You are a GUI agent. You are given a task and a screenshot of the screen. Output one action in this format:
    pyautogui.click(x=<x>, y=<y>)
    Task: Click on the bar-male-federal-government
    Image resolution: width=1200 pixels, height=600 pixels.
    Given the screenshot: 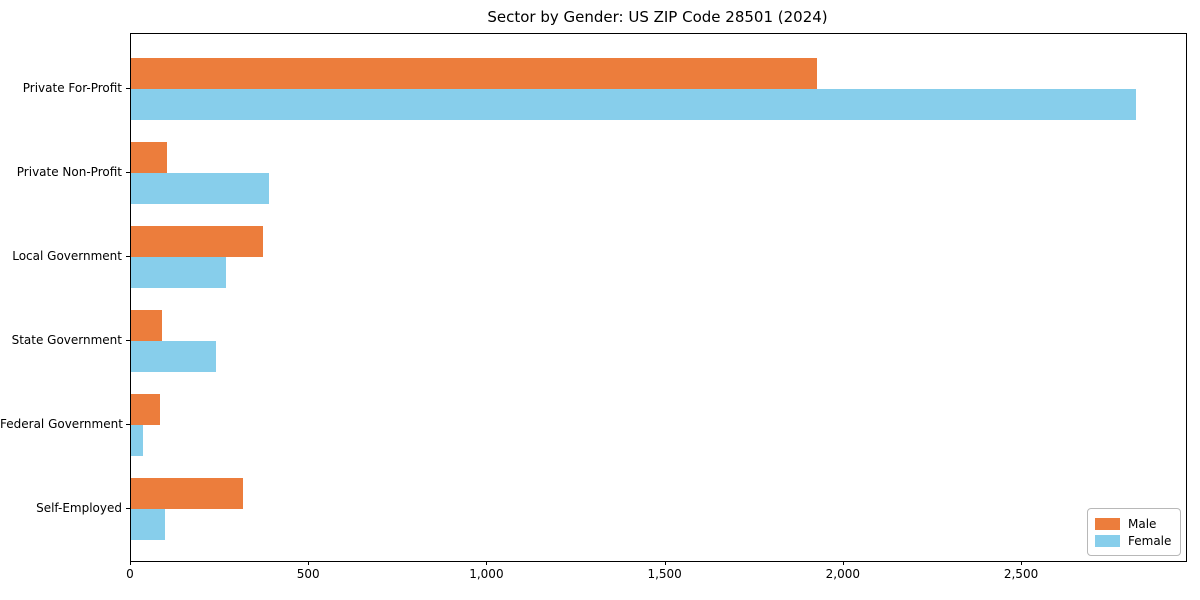 What is the action you would take?
    pyautogui.click(x=146, y=409)
    